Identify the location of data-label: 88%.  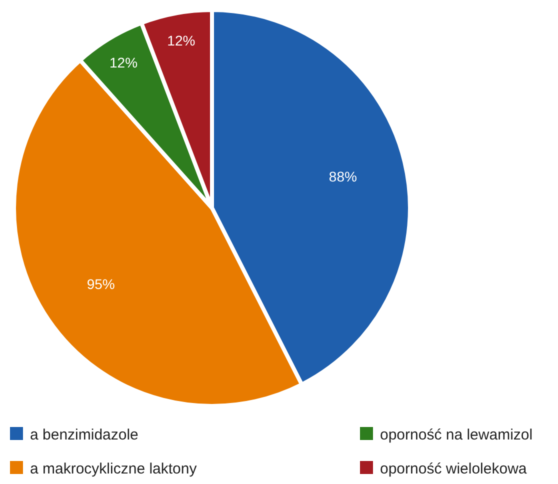
(342, 176).